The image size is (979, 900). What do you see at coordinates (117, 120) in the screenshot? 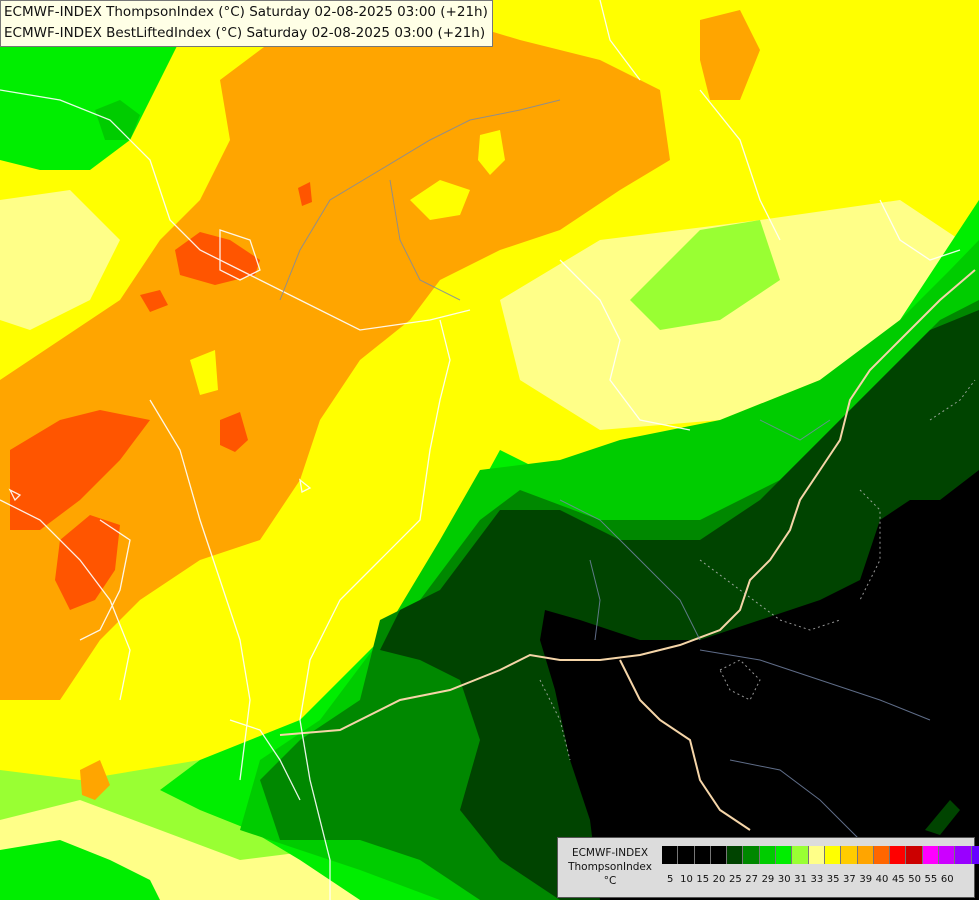
I see `green-west-pocket` at bounding box center [117, 120].